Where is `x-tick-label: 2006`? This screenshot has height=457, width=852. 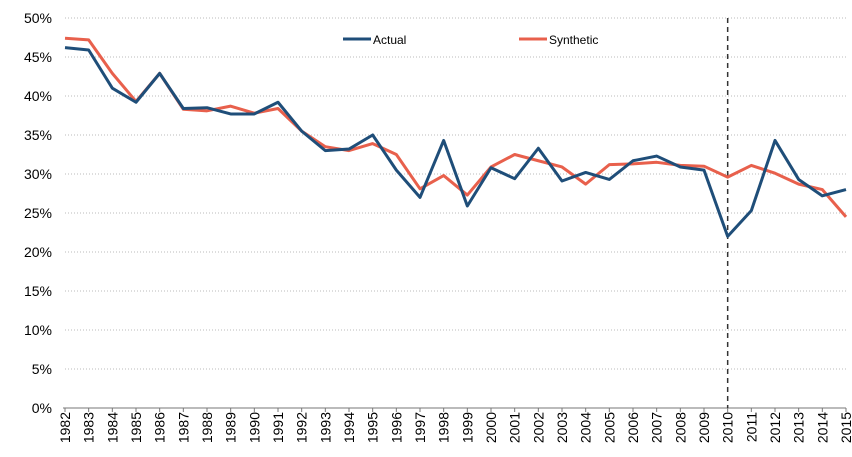
x-tick-label: 2006 is located at coordinates (633, 427).